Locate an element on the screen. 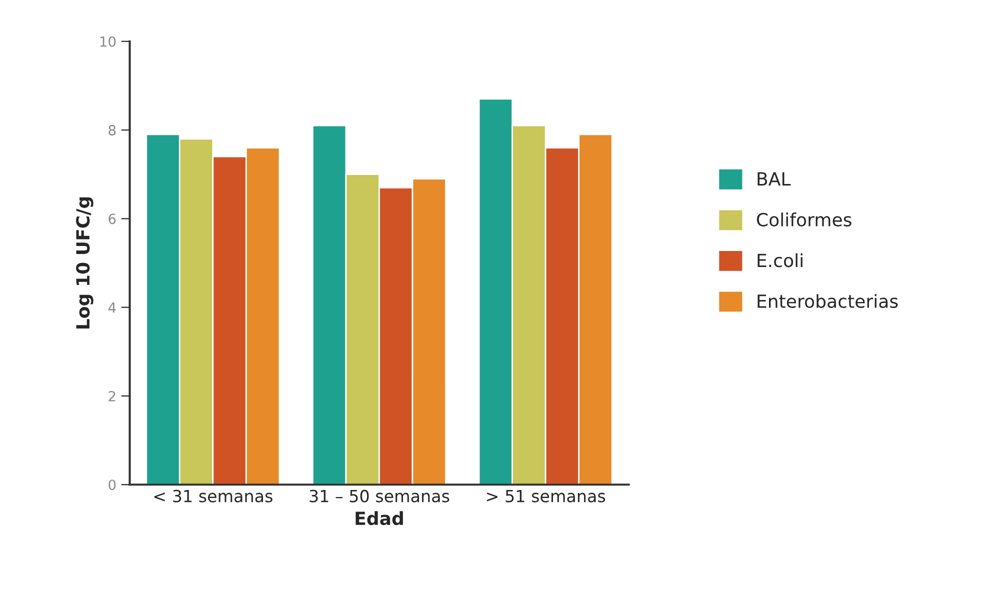 The width and height of the screenshot is (998, 591). y-tick-label: 2 is located at coordinates (112, 396).